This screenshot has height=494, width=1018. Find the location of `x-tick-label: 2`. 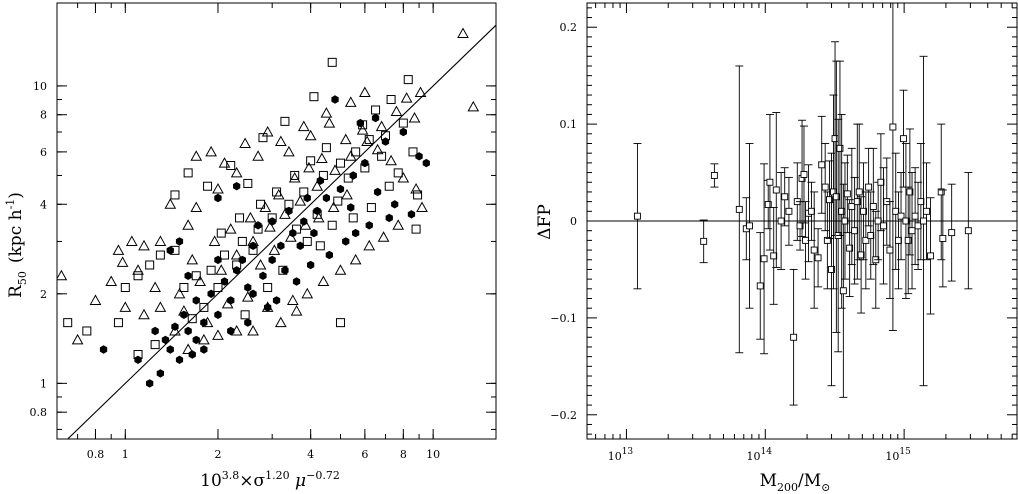

x-tick-label: 2 is located at coordinates (217, 454).